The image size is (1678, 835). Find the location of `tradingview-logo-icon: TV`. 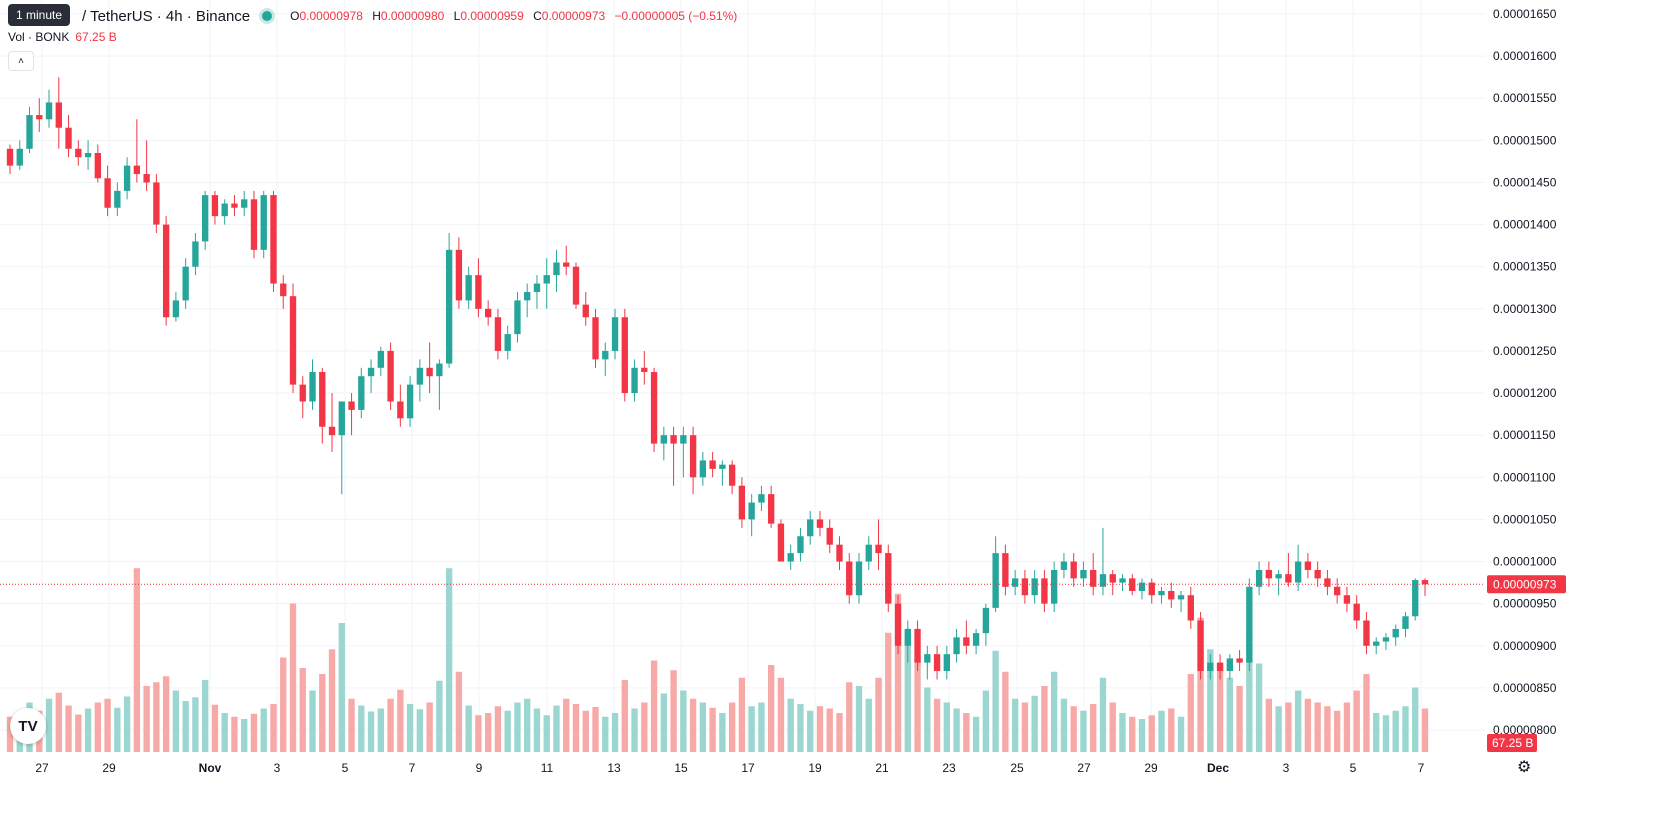

tradingview-logo-icon: TV is located at coordinates (28, 726).